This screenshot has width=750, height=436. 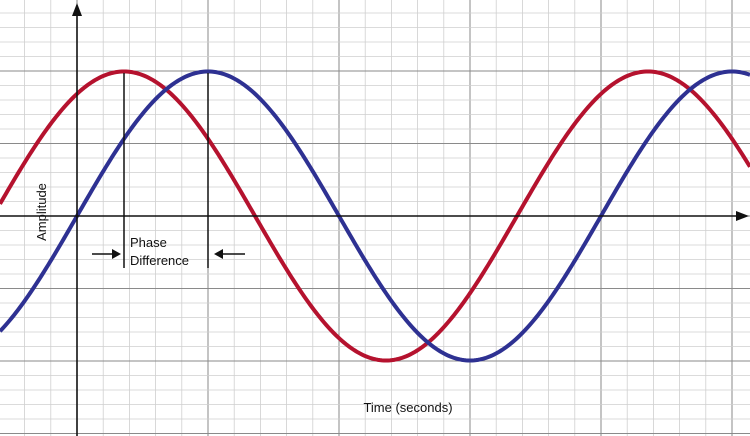 I want to click on x-axis-label: Time (seconds), so click(x=407, y=407).